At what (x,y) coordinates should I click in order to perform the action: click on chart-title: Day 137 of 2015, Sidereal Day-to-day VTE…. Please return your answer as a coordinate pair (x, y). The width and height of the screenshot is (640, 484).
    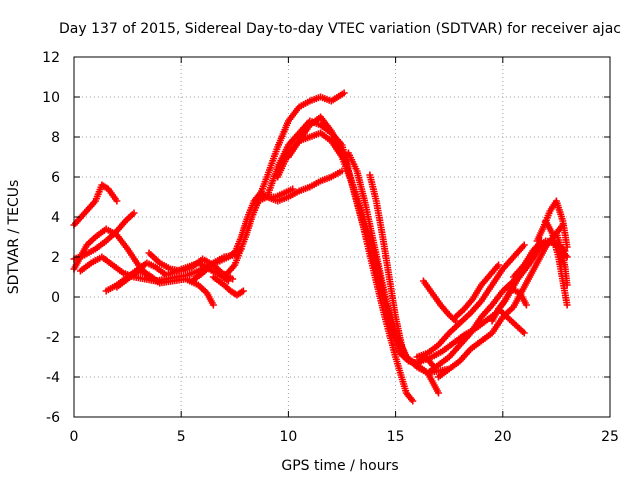
    Looking at the image, I should click on (340, 29).